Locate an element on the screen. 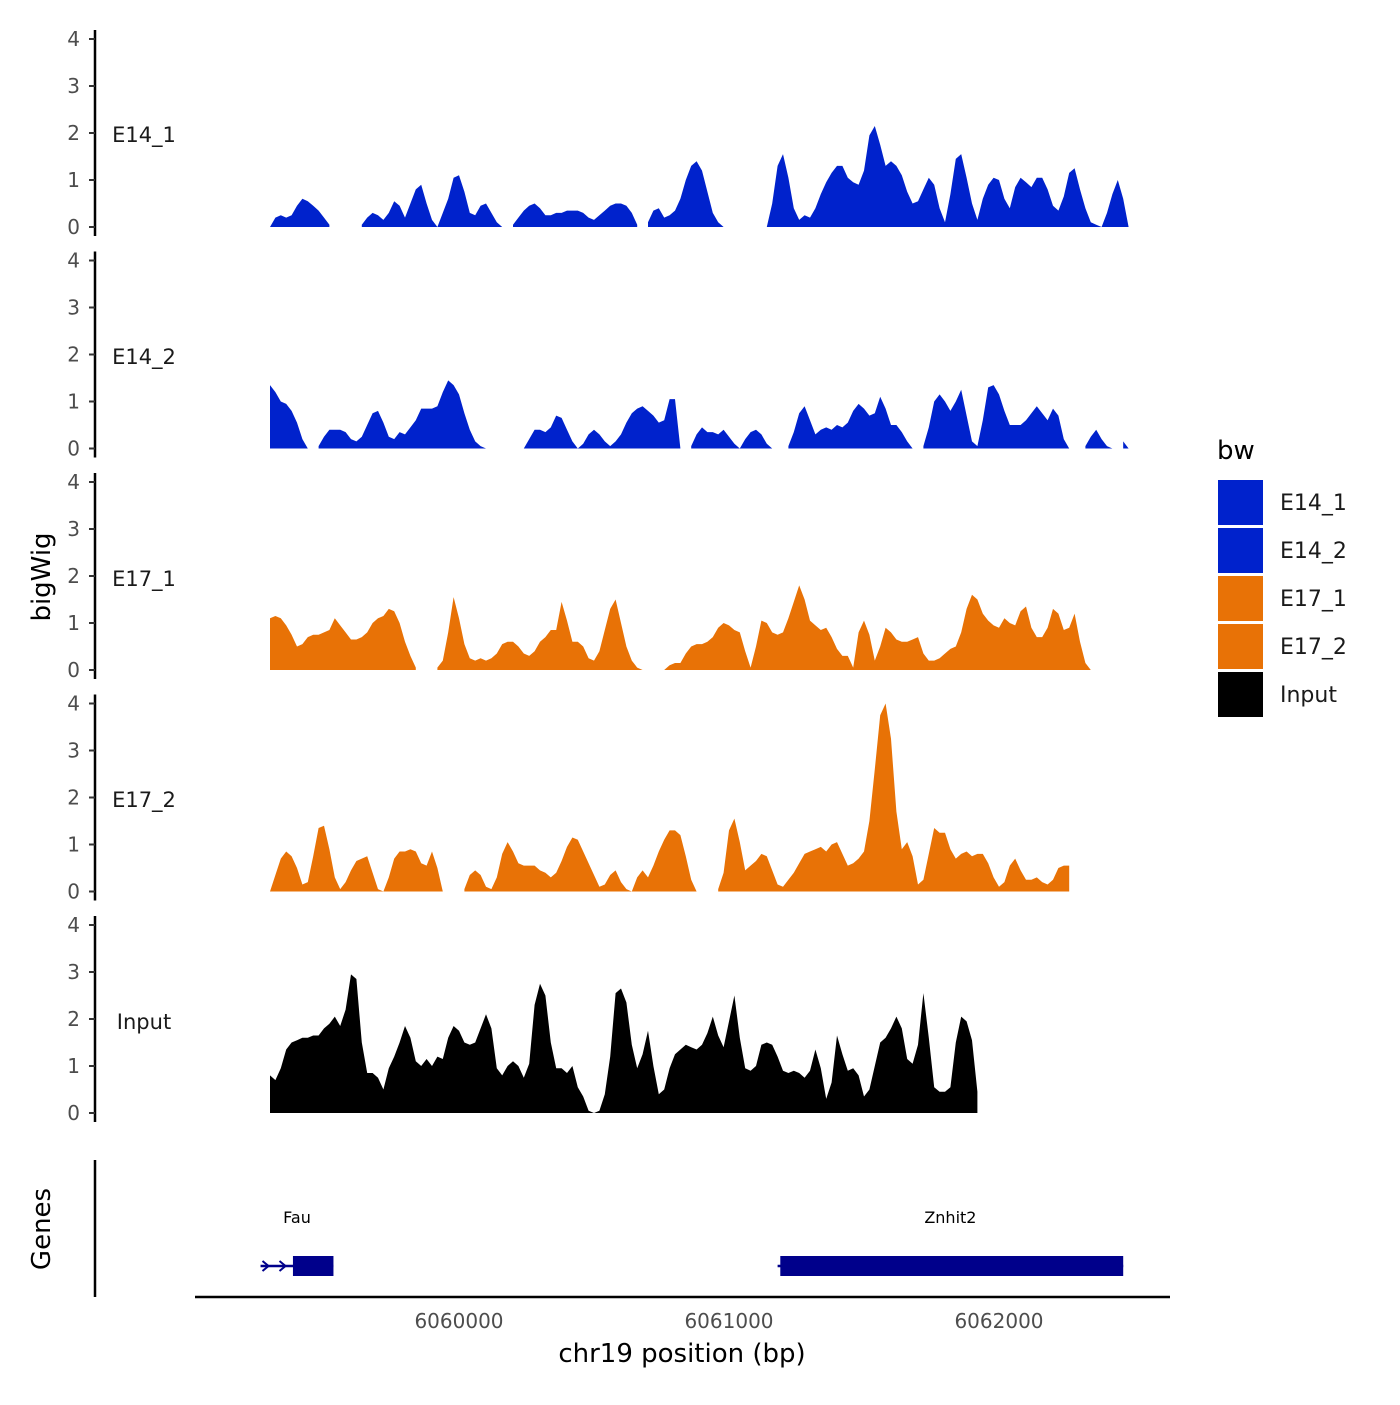 The height and width of the screenshot is (1405, 1400). genes-track-title: Genes is located at coordinates (42, 1229).